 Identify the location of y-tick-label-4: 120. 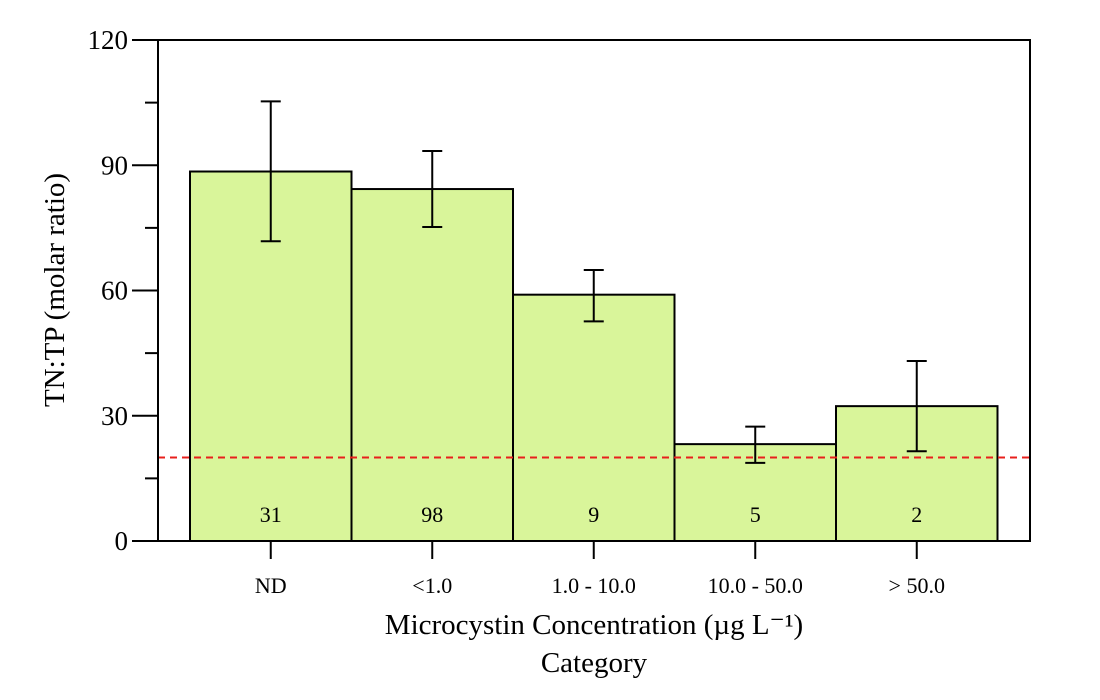
(108, 40).